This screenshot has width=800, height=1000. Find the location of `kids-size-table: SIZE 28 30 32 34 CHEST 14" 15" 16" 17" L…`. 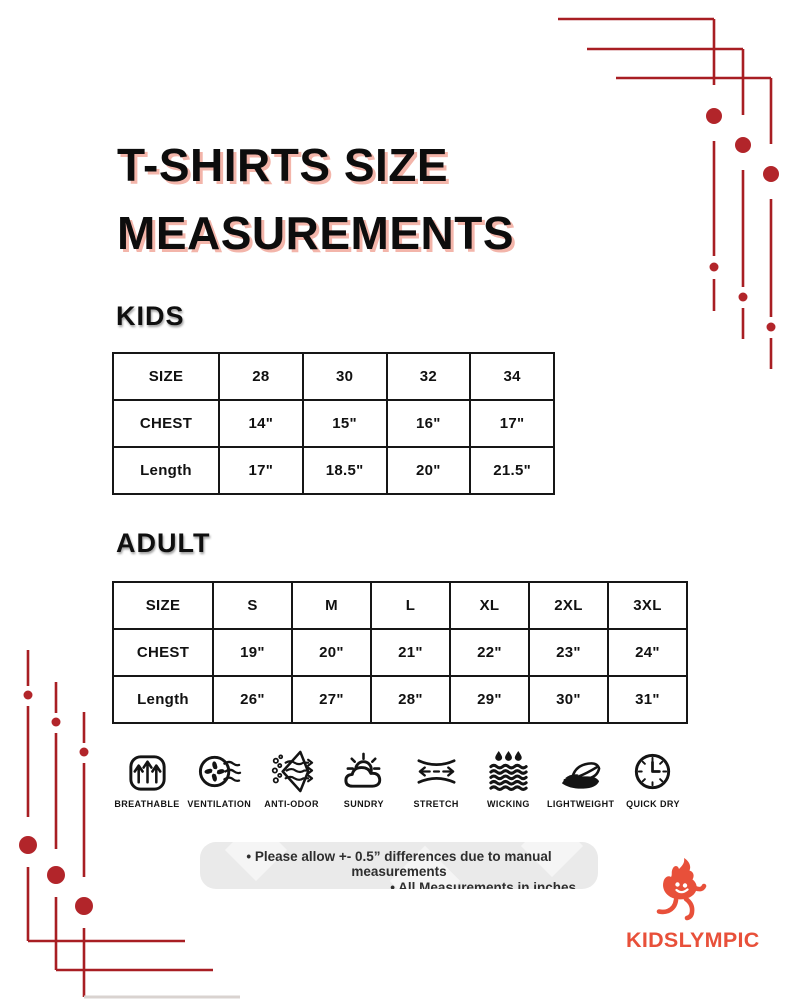

kids-size-table: SIZE 28 30 32 34 CHEST 14" 15" 16" 17" L… is located at coordinates (333, 423).